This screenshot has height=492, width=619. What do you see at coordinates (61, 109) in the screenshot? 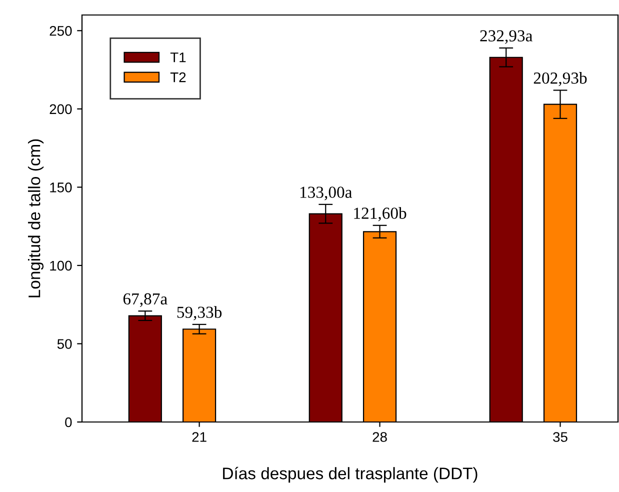
I see `y-tick-label: 200` at bounding box center [61, 109].